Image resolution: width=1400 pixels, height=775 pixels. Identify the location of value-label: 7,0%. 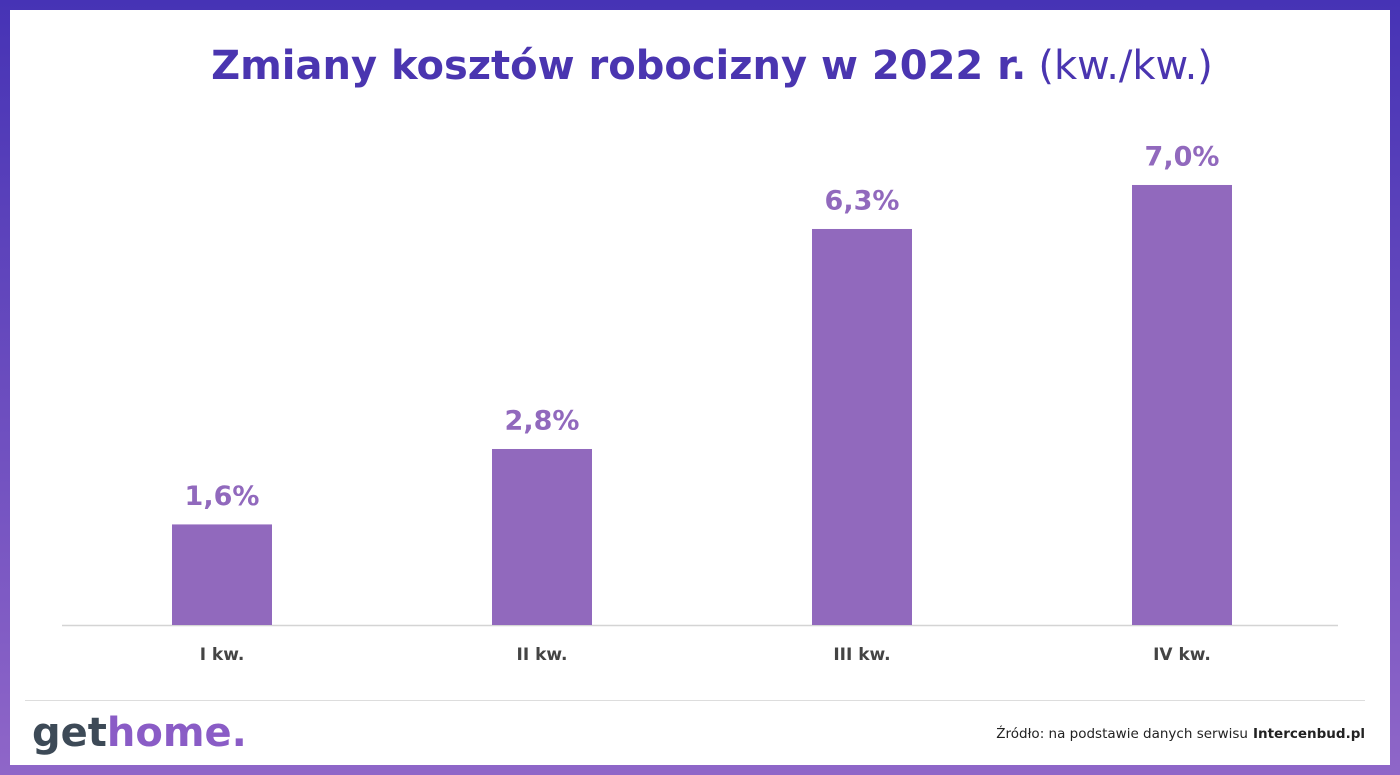
(1182, 156).